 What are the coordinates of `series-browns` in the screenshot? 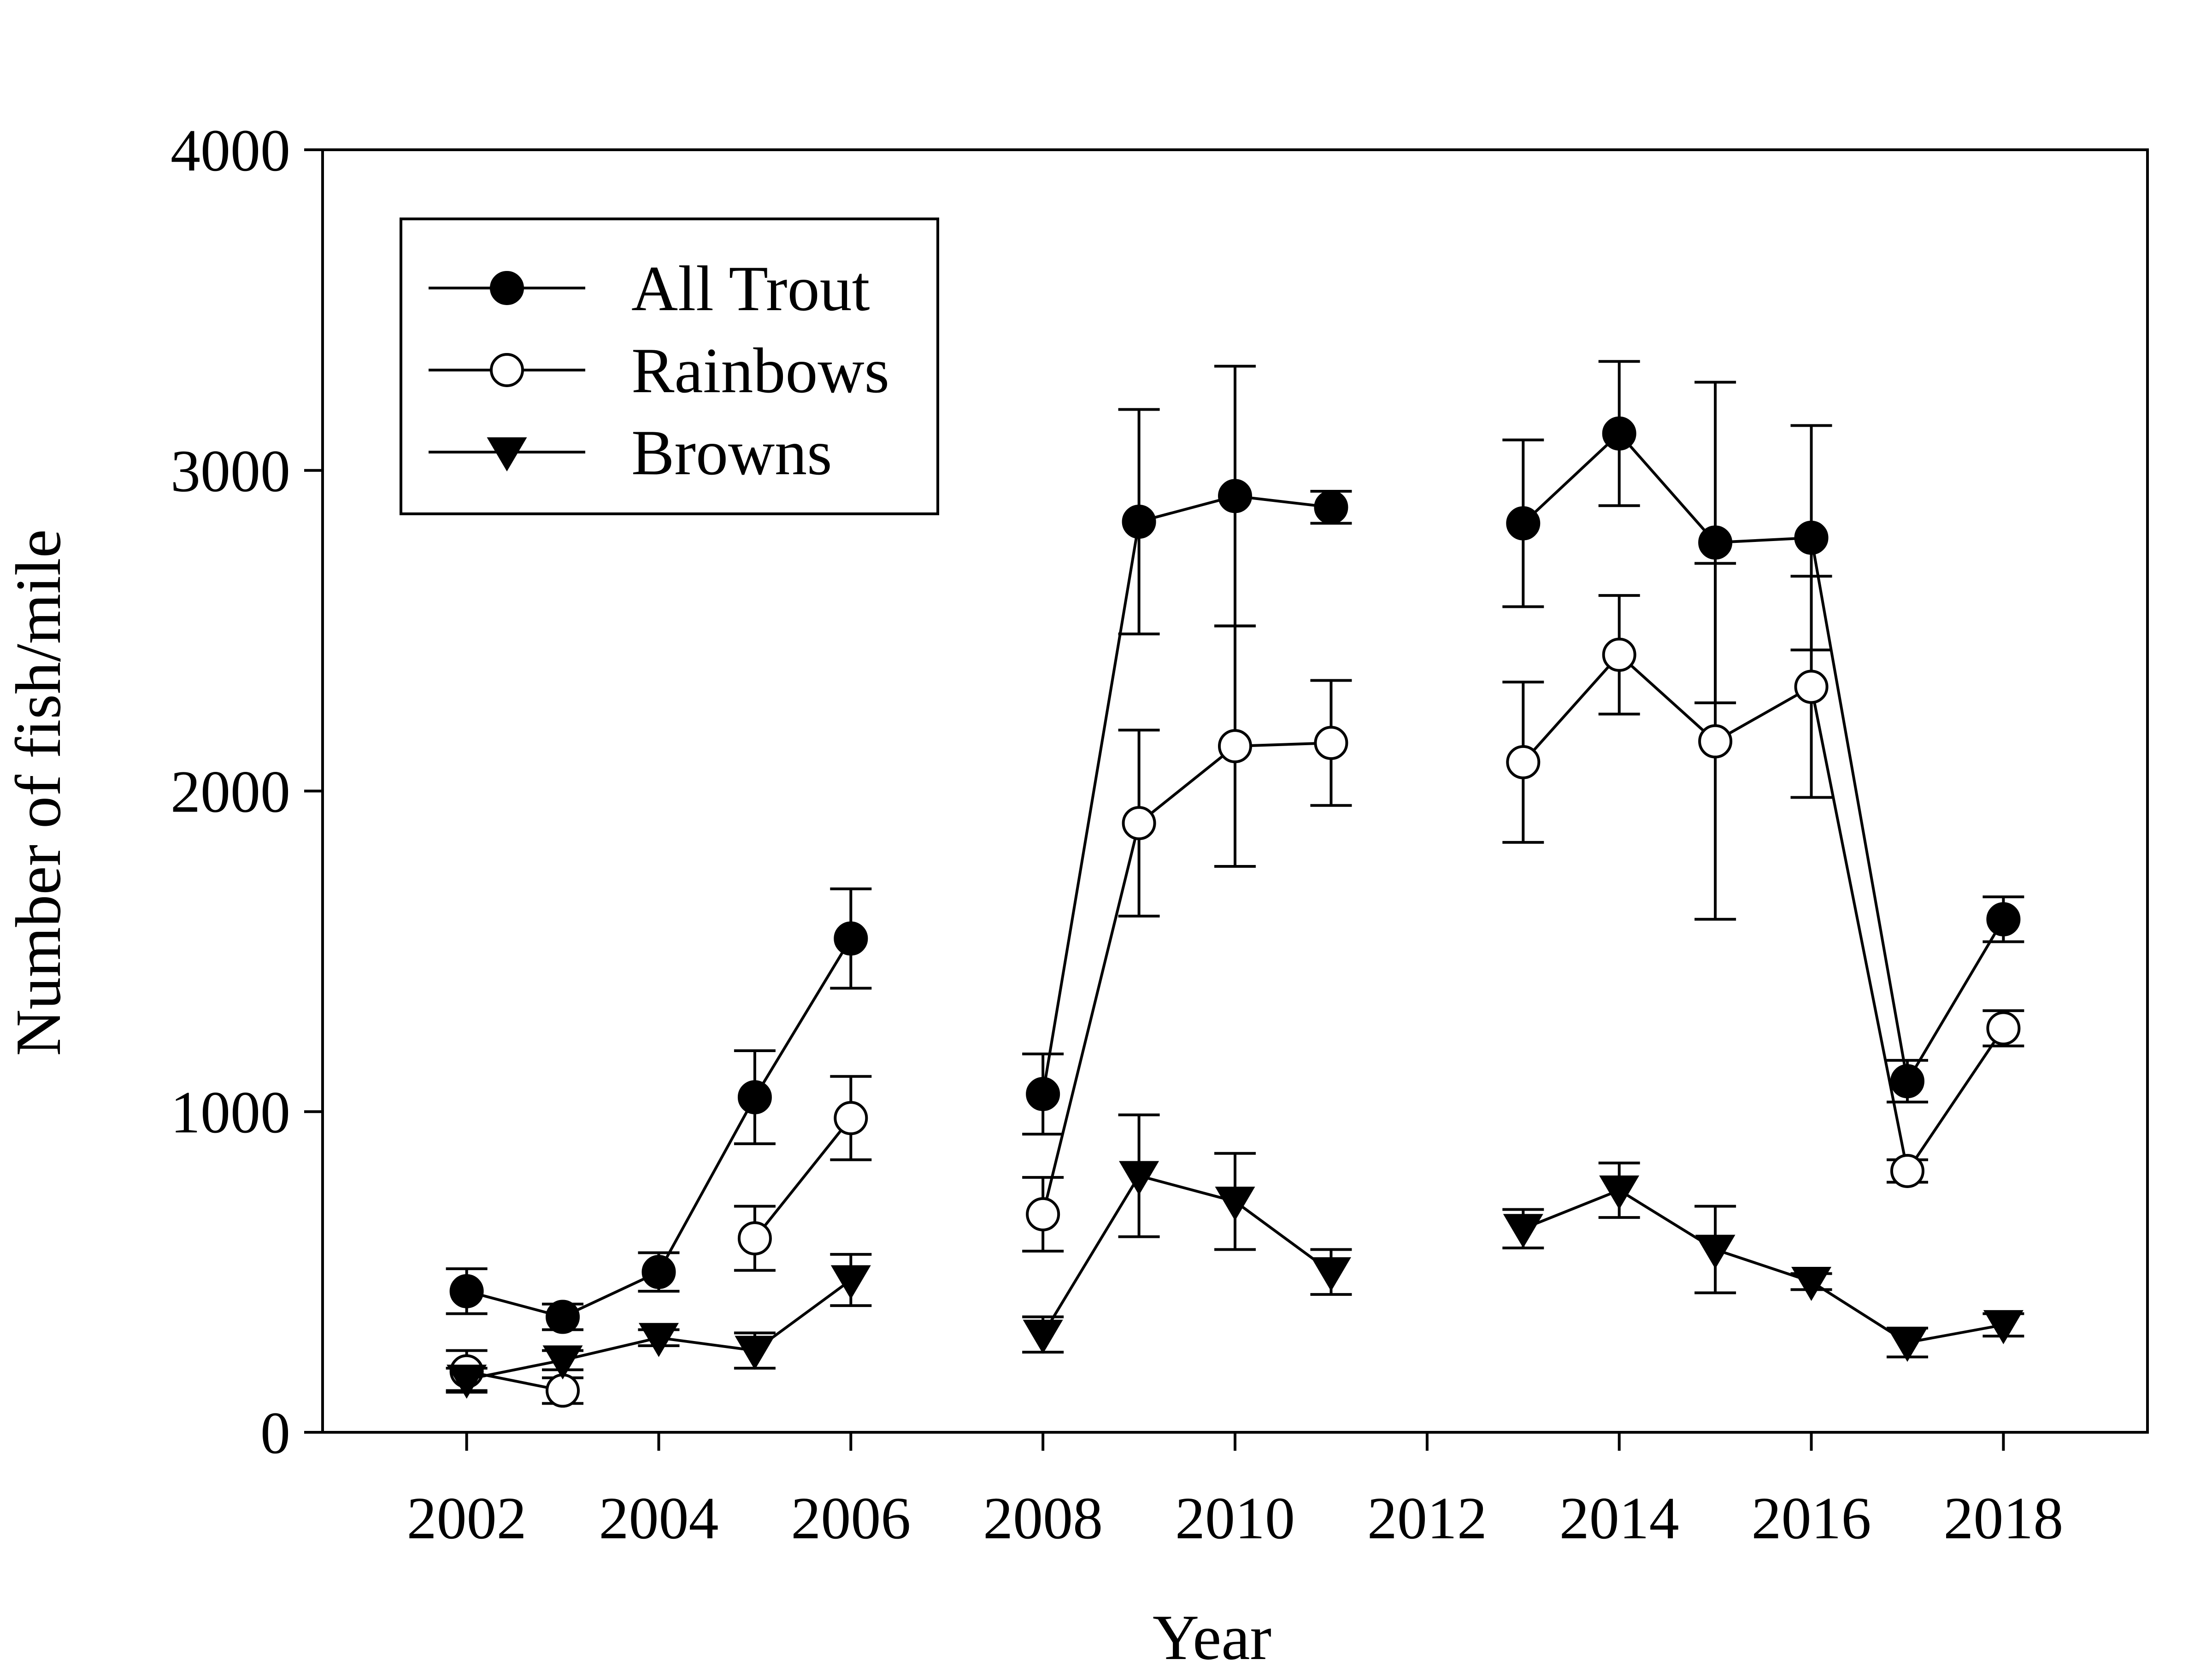 It's located at (1235, 1256).